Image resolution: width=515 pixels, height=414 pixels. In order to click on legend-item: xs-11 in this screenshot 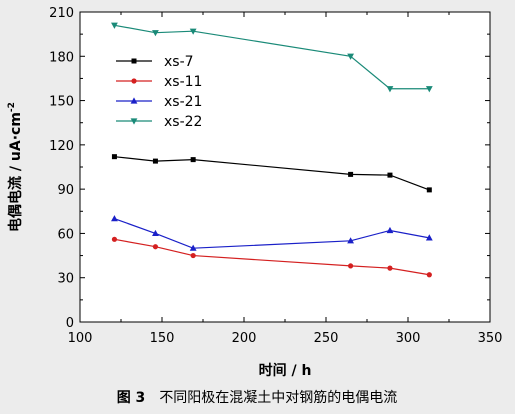, I will do `click(159, 82)`.